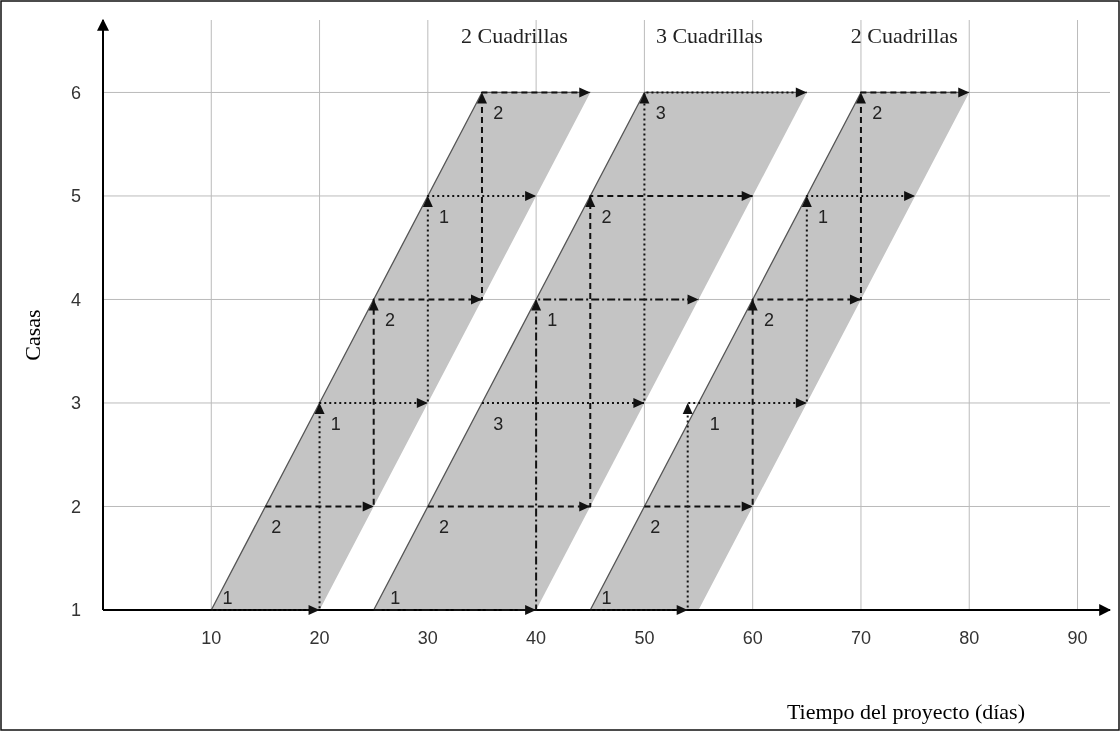  Describe the element at coordinates (536, 638) in the screenshot. I see `x-tick-label: 40` at that location.